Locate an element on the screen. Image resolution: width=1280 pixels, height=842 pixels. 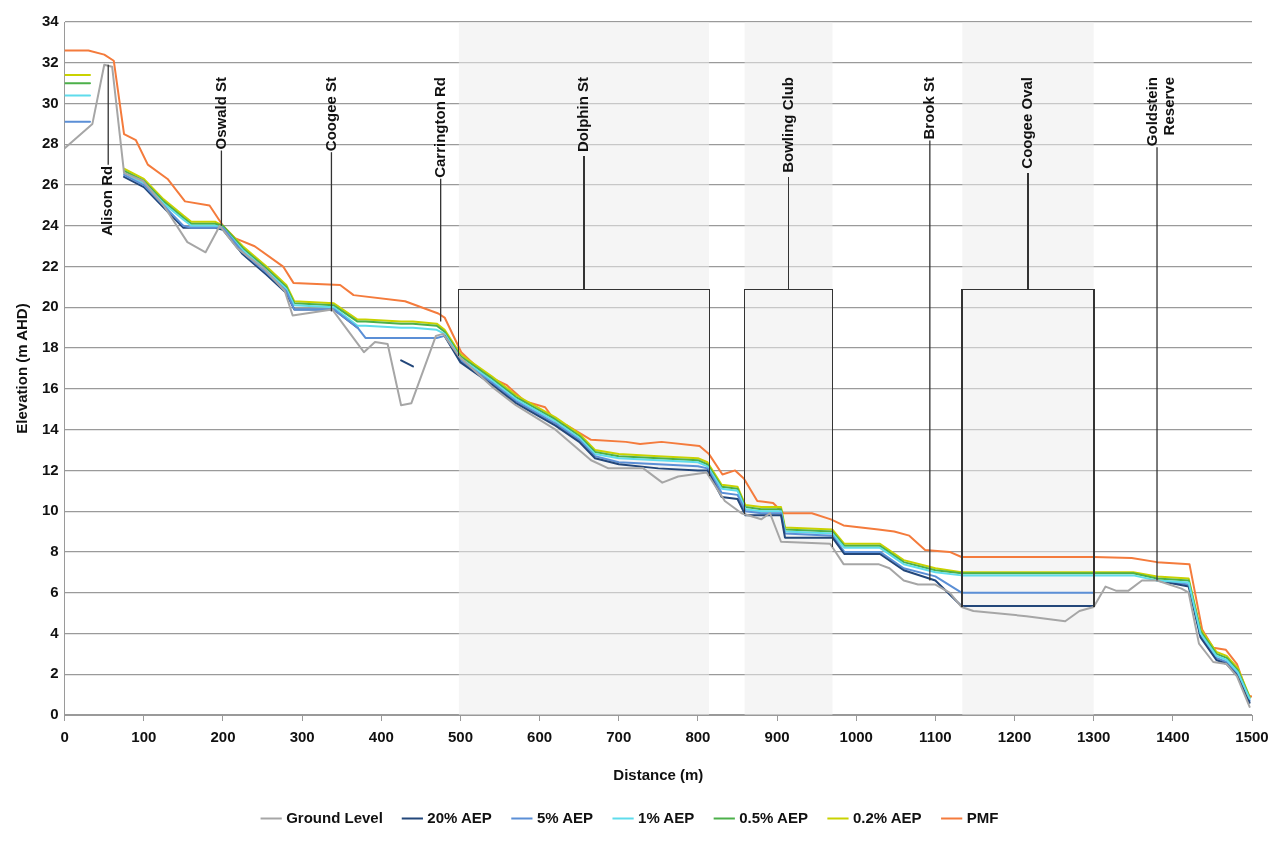
annotation: Brook St is located at coordinates (928, 108).